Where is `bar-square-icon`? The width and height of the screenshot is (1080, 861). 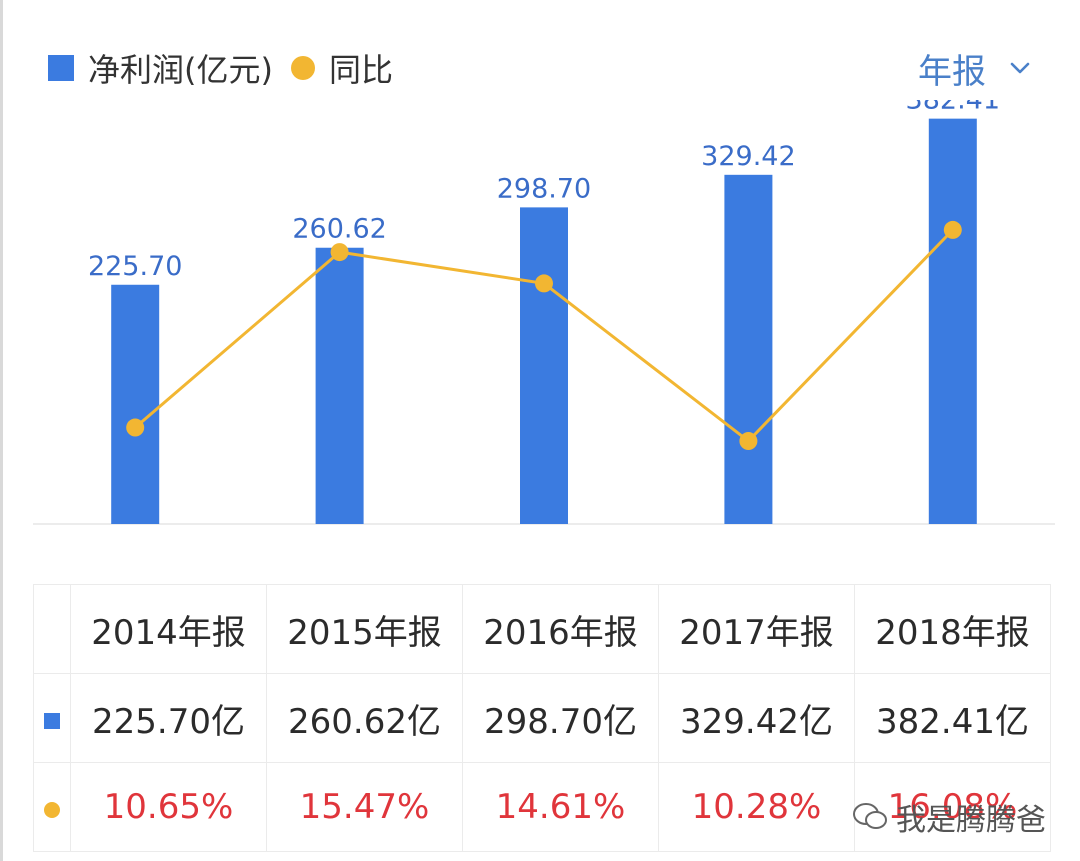 bar-square-icon is located at coordinates (52, 721).